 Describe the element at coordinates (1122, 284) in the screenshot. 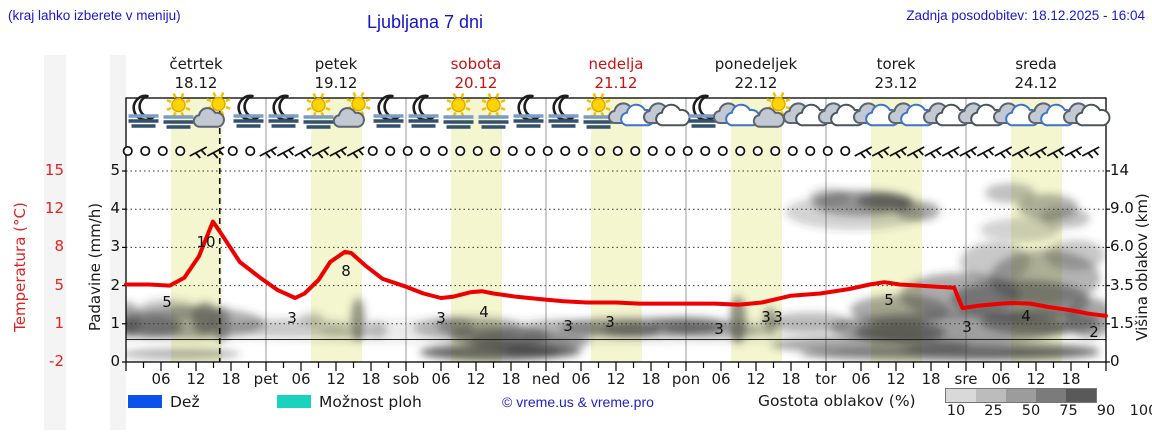

I see `cloud-height-tick: 3.5` at that location.